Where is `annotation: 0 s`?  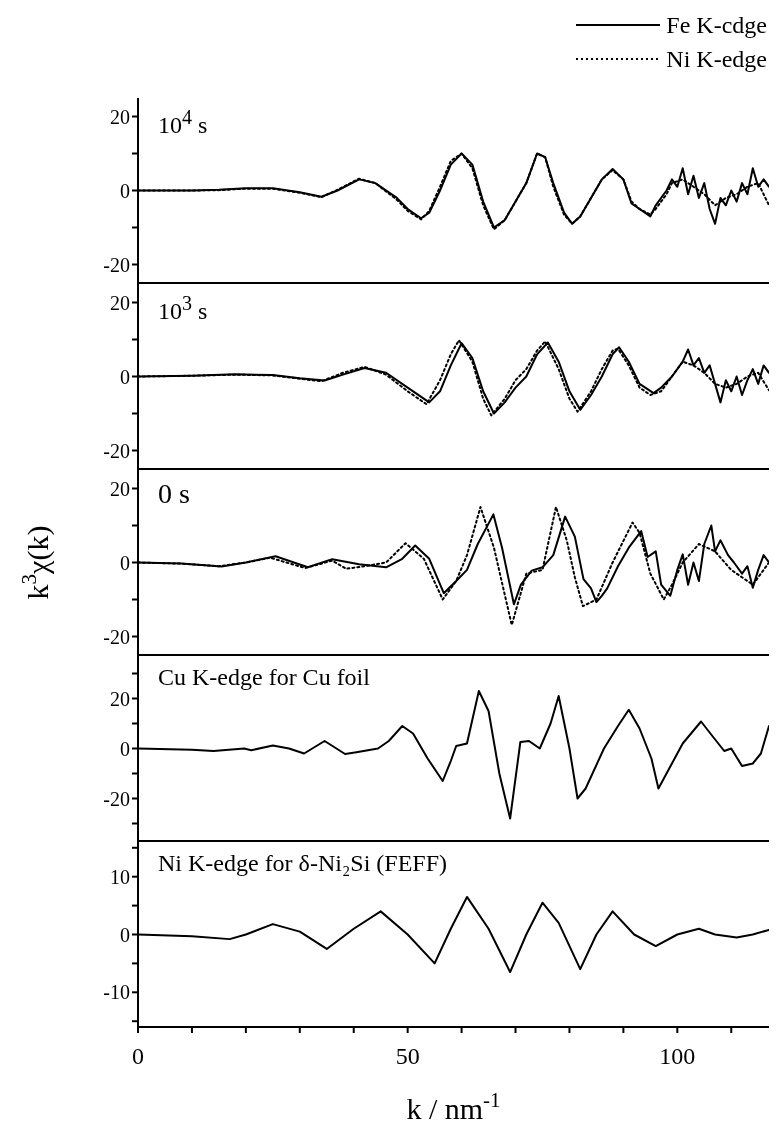 annotation: 0 s is located at coordinates (174, 494).